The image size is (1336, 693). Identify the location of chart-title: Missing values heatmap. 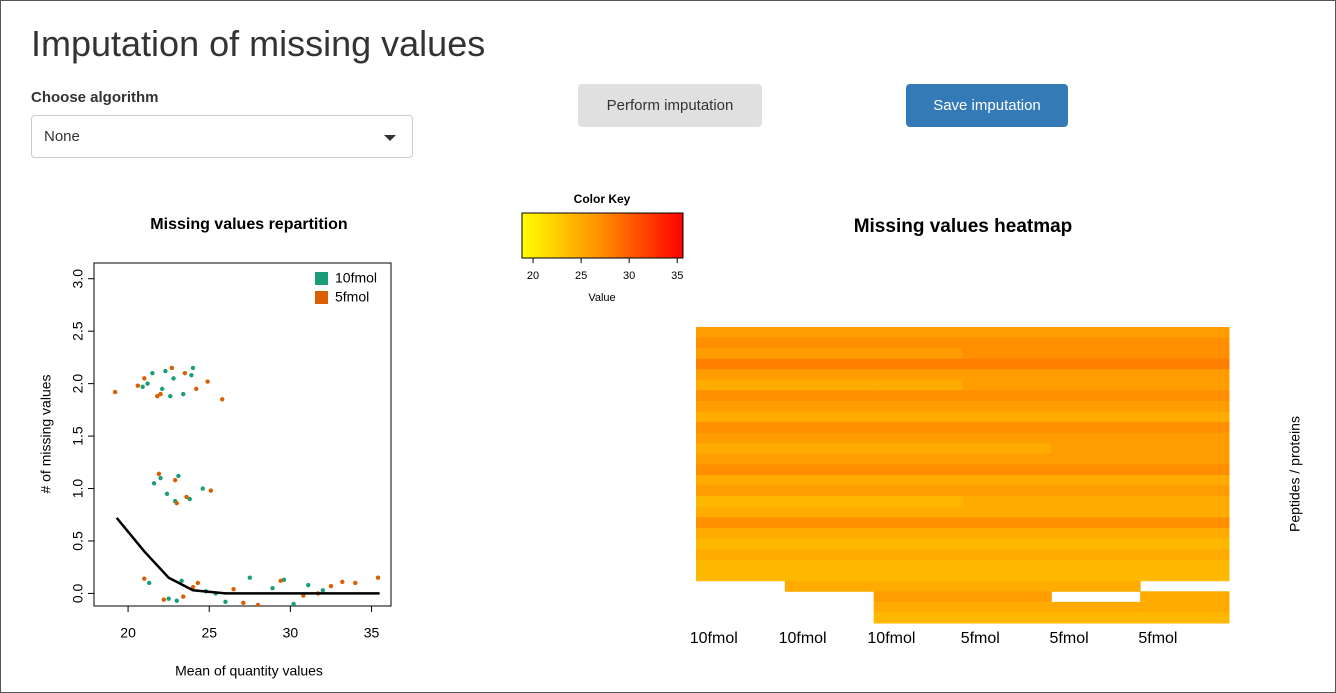
(963, 226).